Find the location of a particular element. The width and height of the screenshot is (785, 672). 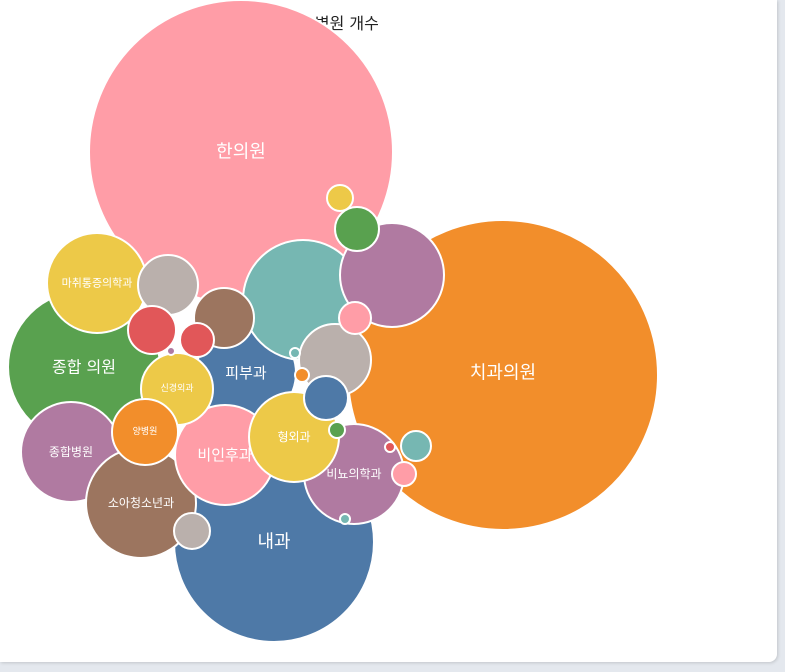

bubble-b19 is located at coordinates (152, 330).